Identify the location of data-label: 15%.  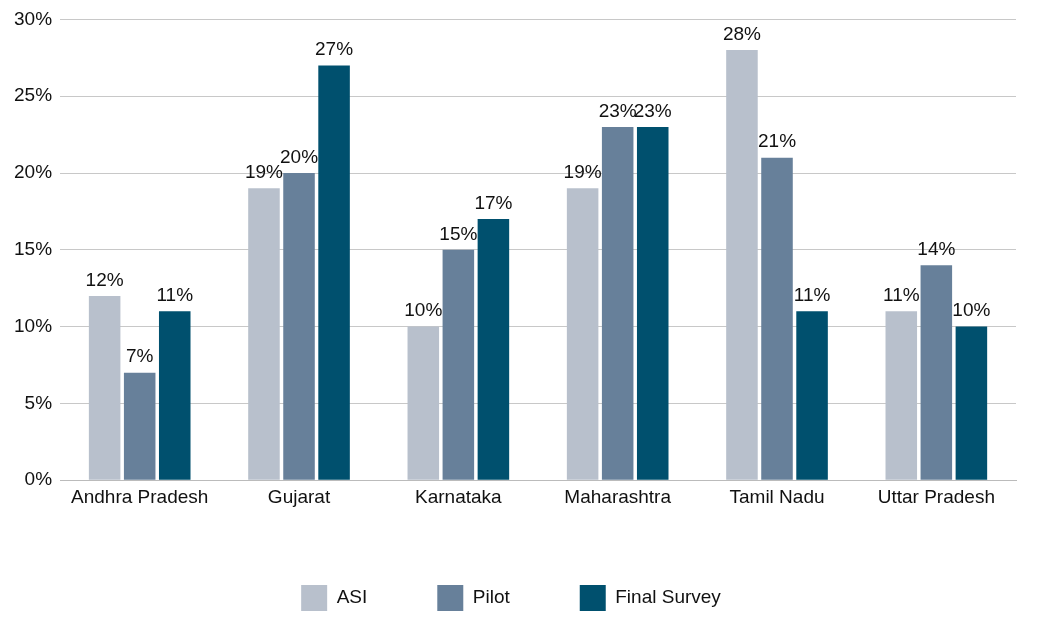
(458, 233).